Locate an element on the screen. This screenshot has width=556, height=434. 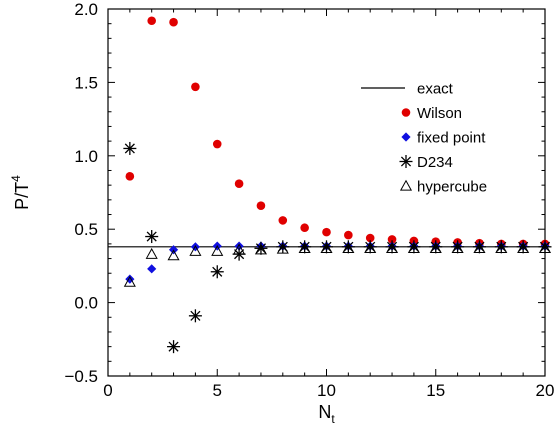
x-tick-label: 15 is located at coordinates (435, 390).